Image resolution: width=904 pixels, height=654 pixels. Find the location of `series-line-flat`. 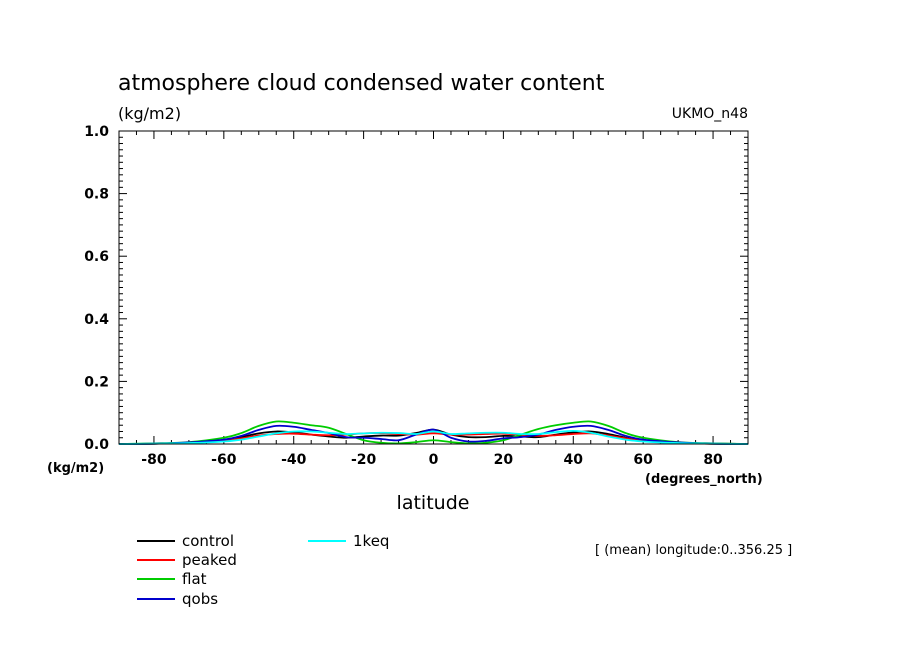

series-line-flat is located at coordinates (433, 432).